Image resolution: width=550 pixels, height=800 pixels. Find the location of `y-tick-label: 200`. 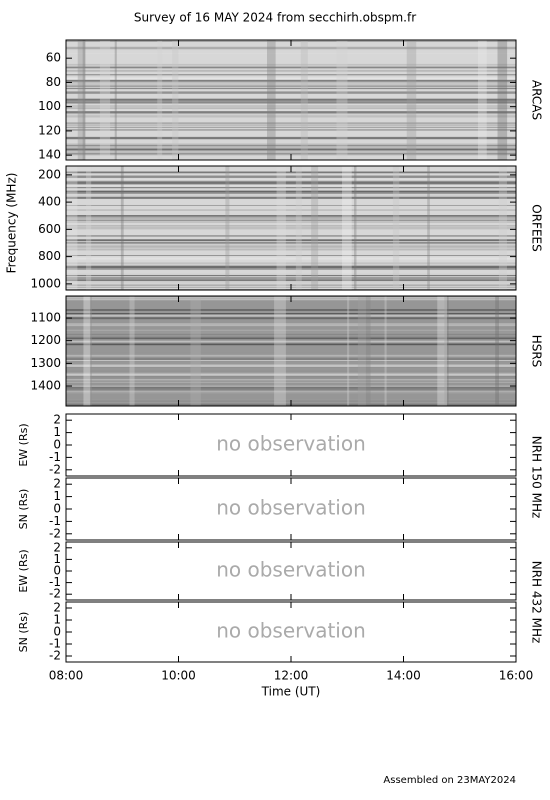

y-tick-label: 200 is located at coordinates (49, 174).